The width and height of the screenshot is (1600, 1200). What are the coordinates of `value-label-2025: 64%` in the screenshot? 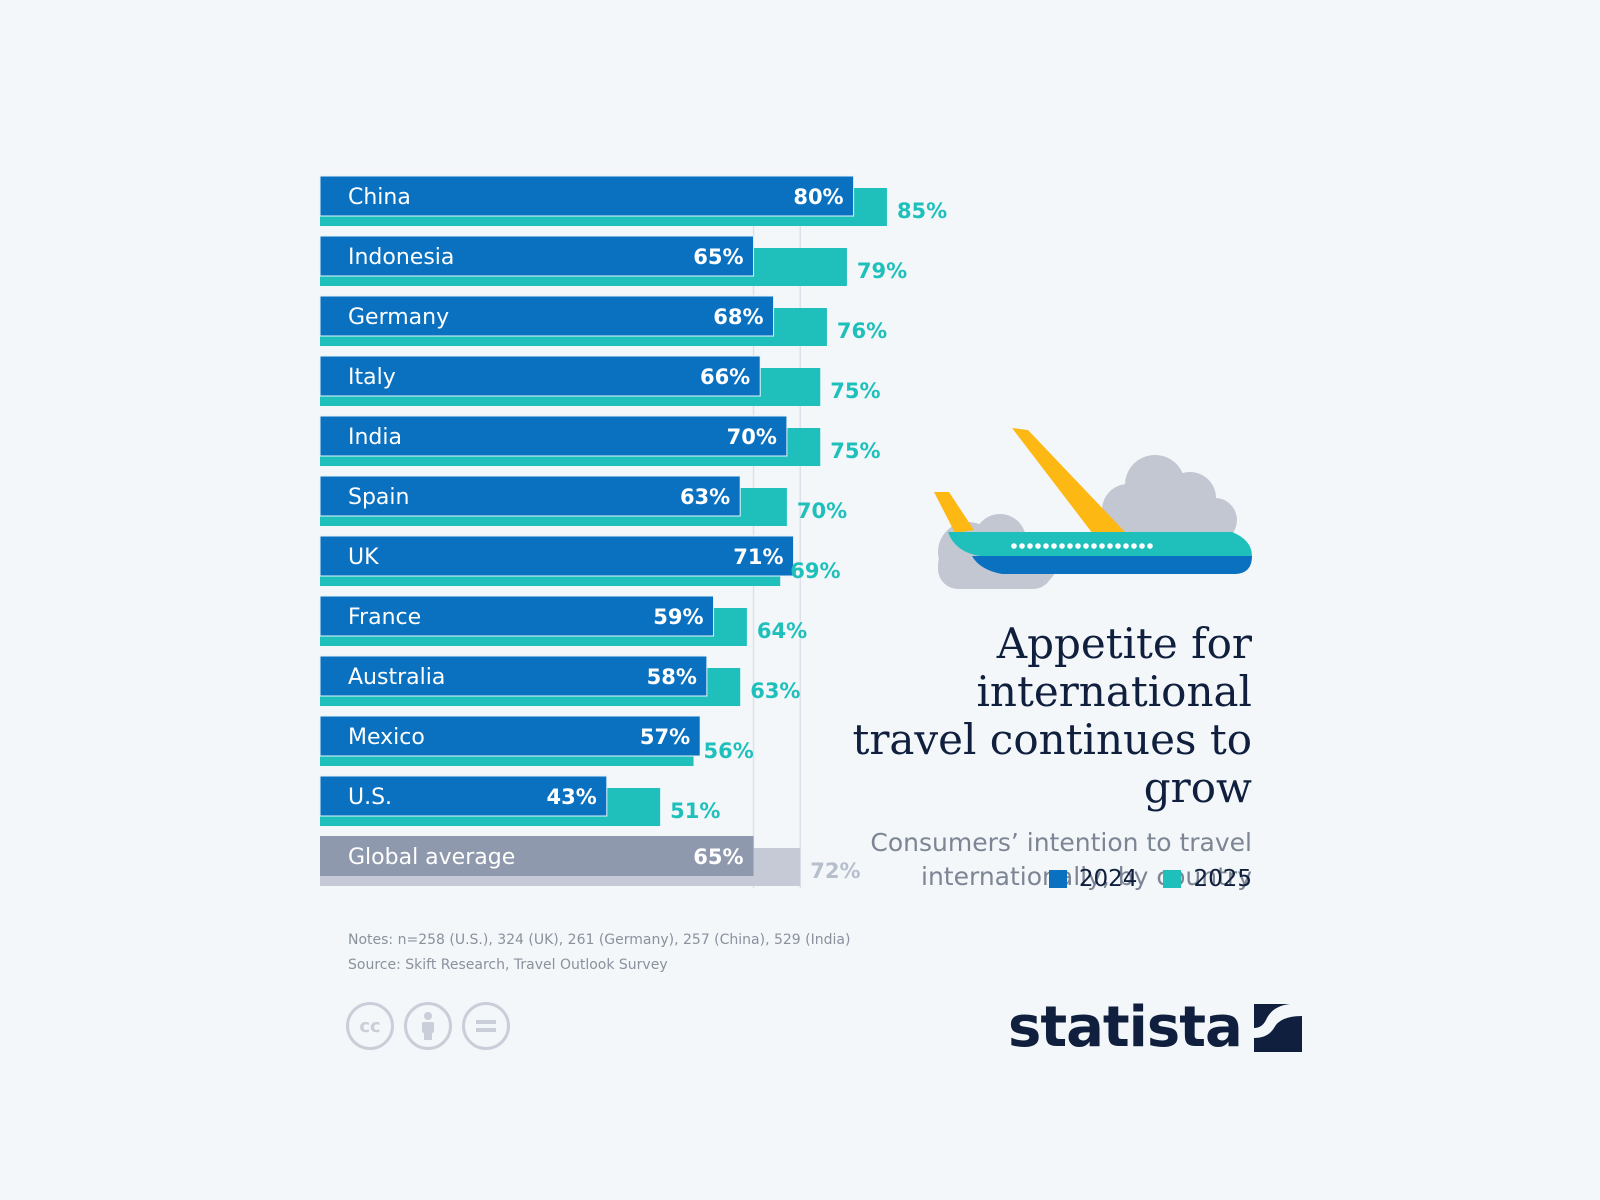 It's located at (782, 631).